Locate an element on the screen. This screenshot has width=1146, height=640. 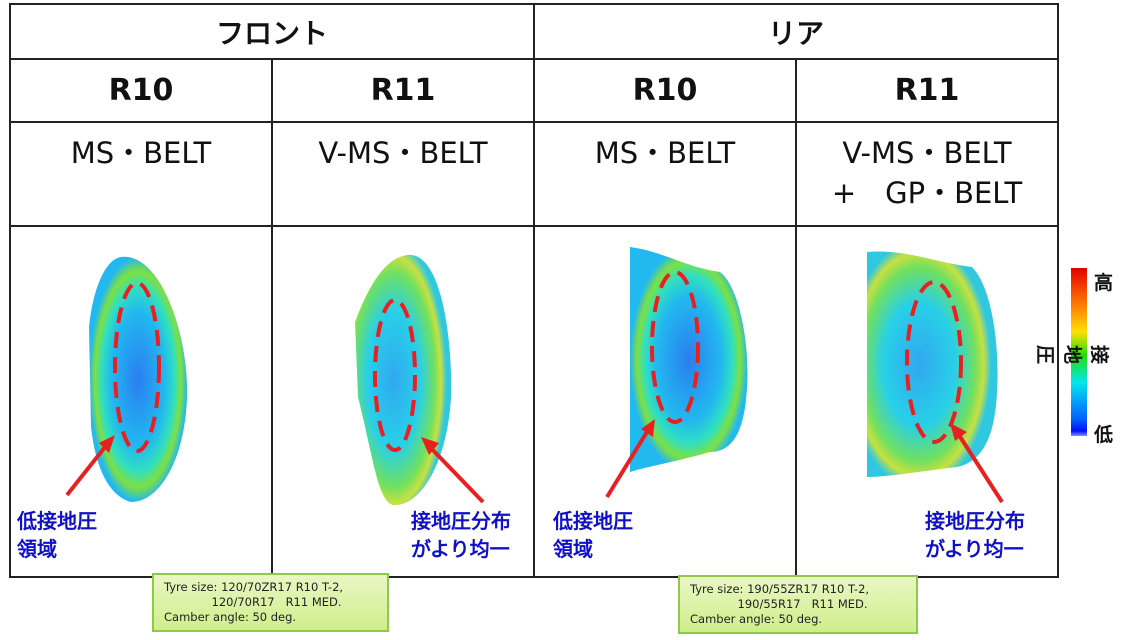
model-rear-r11: R11 is located at coordinates (927, 90).